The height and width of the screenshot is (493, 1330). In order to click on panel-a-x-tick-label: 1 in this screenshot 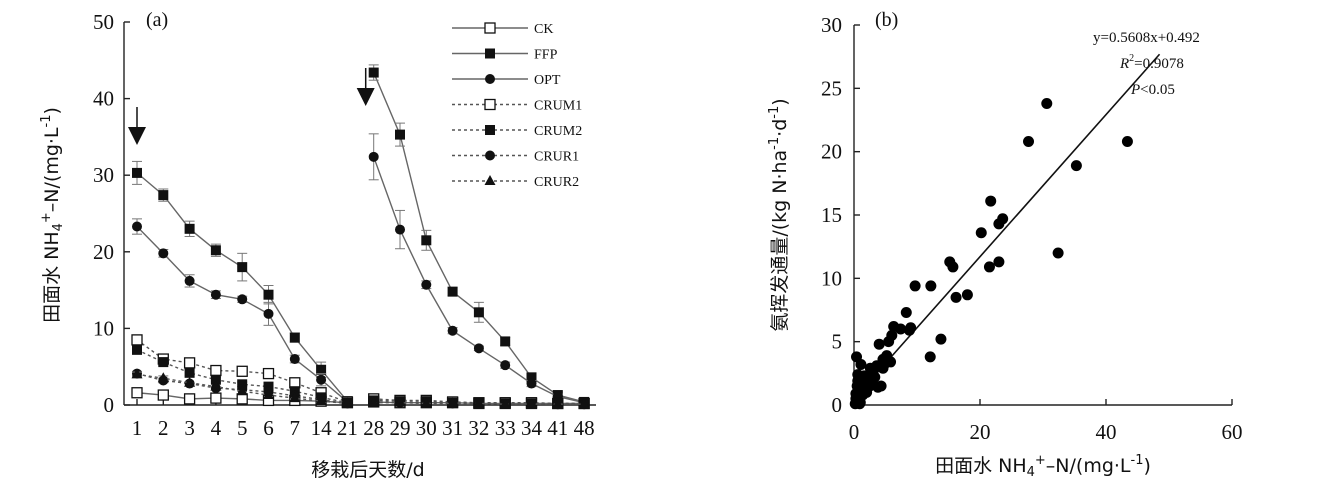, I will do `click(137, 428)`.